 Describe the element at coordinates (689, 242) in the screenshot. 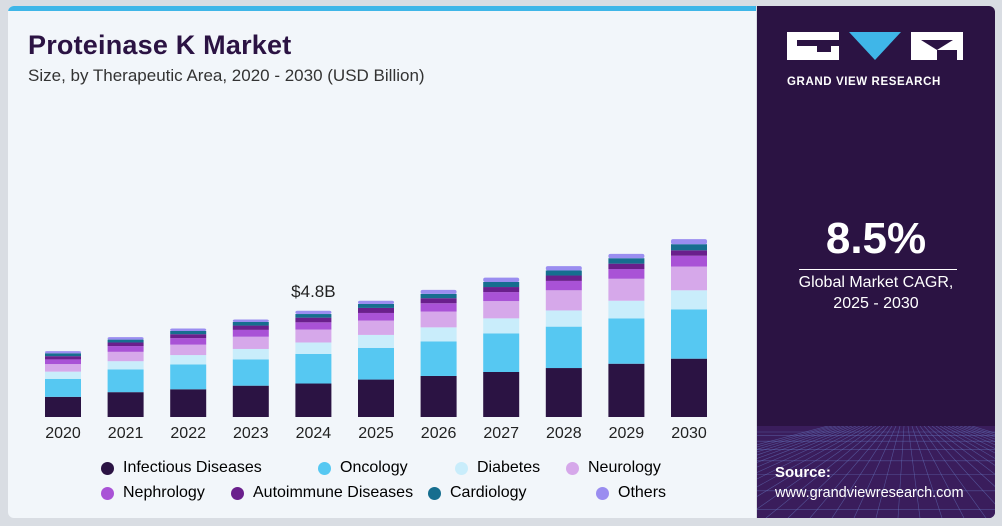

I see `bar-segment-2030-others` at that location.